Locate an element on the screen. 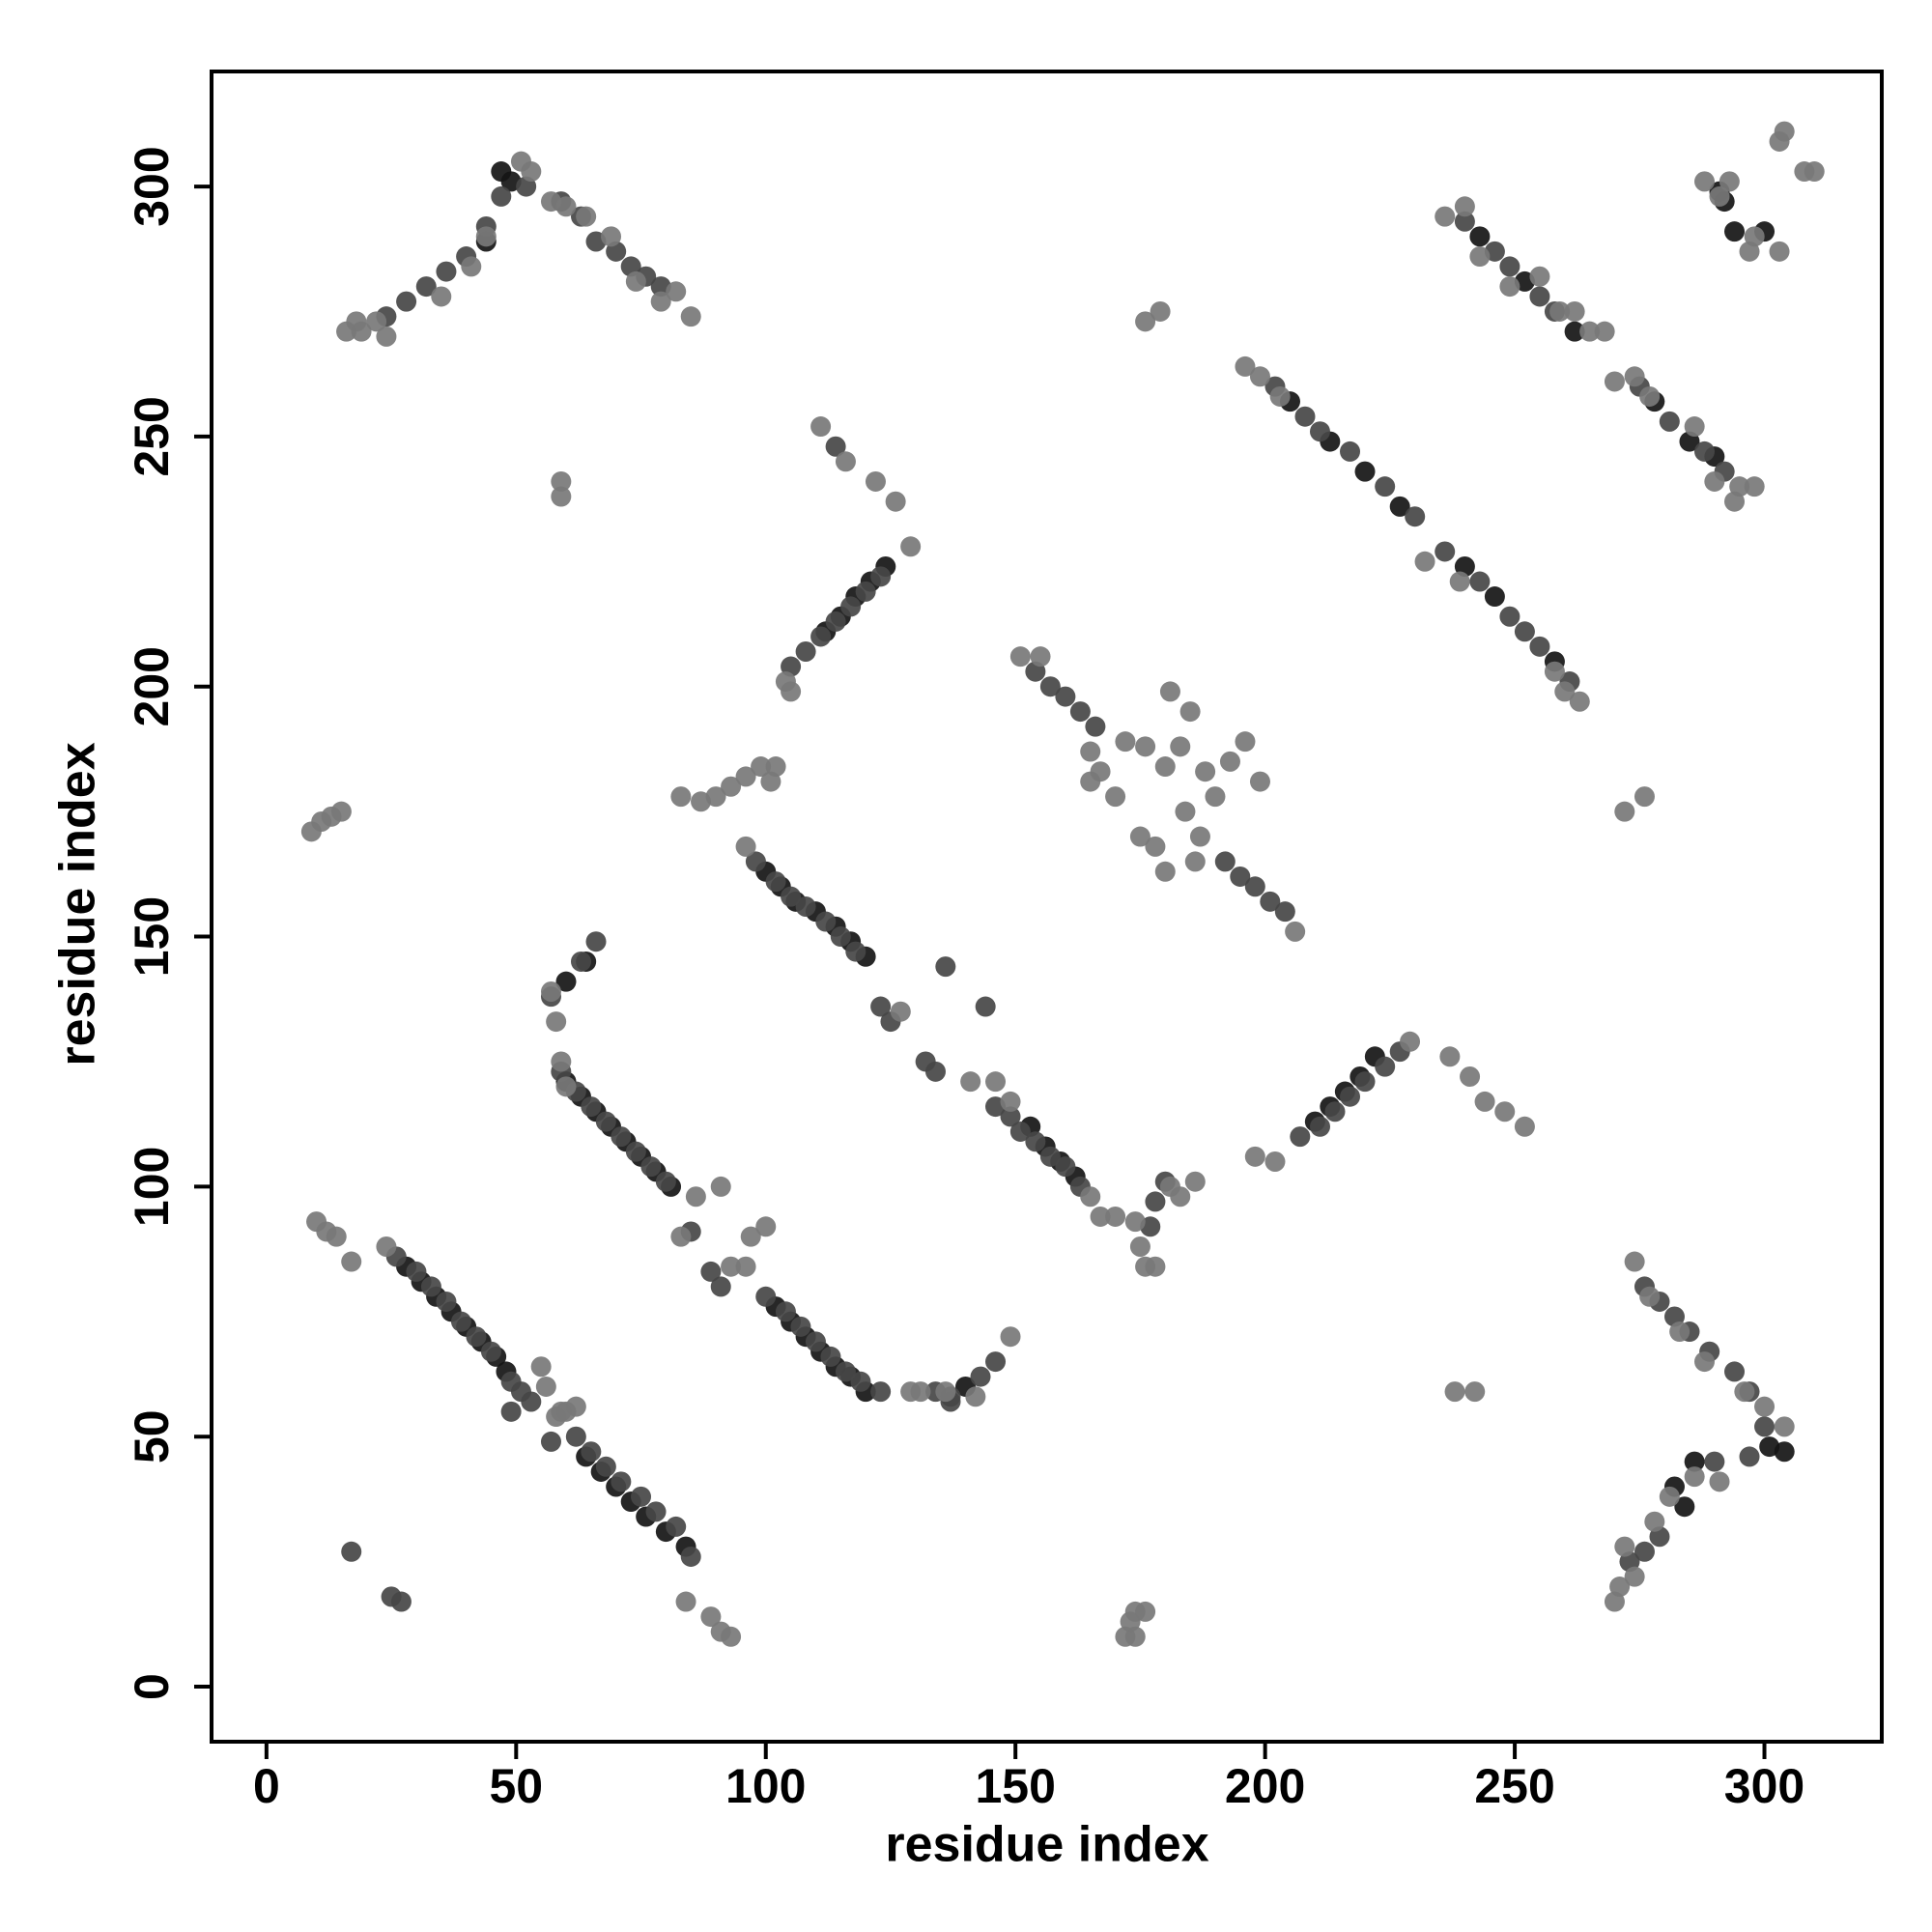 Image resolution: width=1932 pixels, height=1932 pixels. x-tick-label: 200 is located at coordinates (1265, 1786).